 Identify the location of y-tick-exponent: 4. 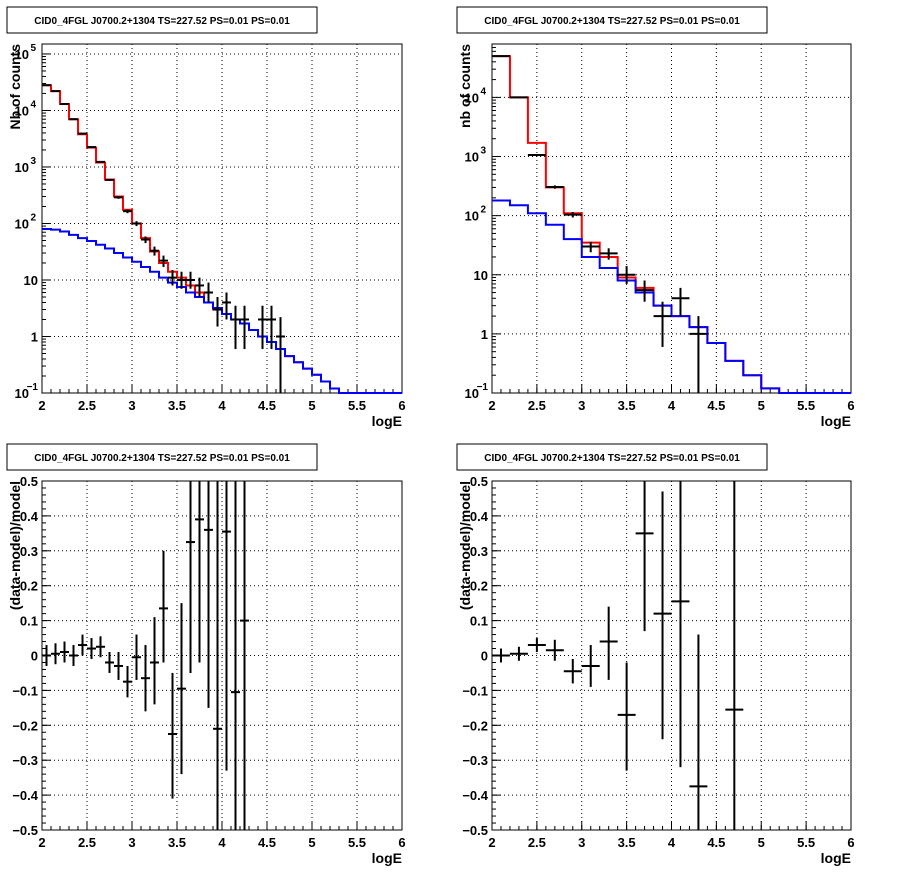
(33, 104).